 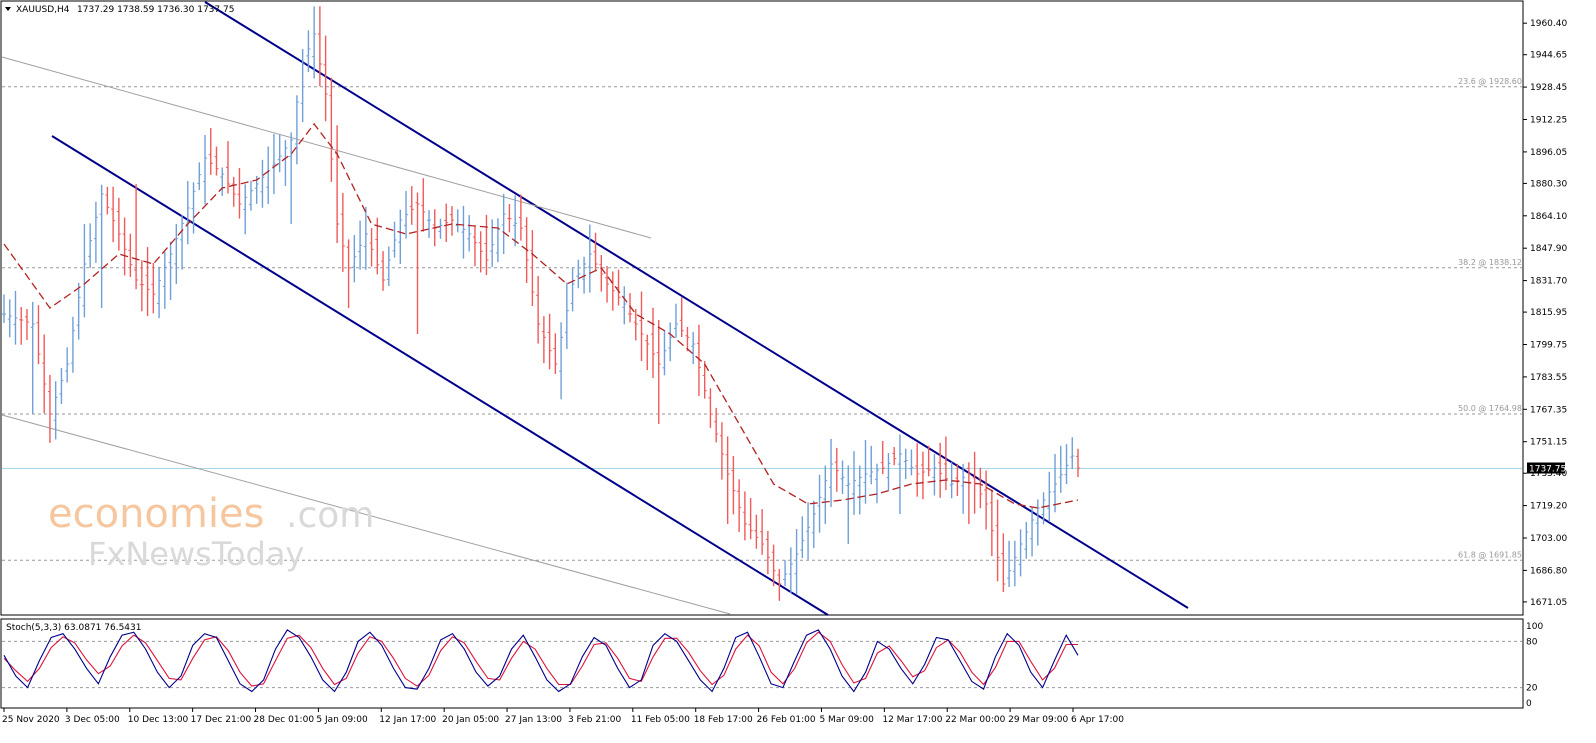 I want to click on price-tick-label: 1960.40, so click(x=1548, y=24).